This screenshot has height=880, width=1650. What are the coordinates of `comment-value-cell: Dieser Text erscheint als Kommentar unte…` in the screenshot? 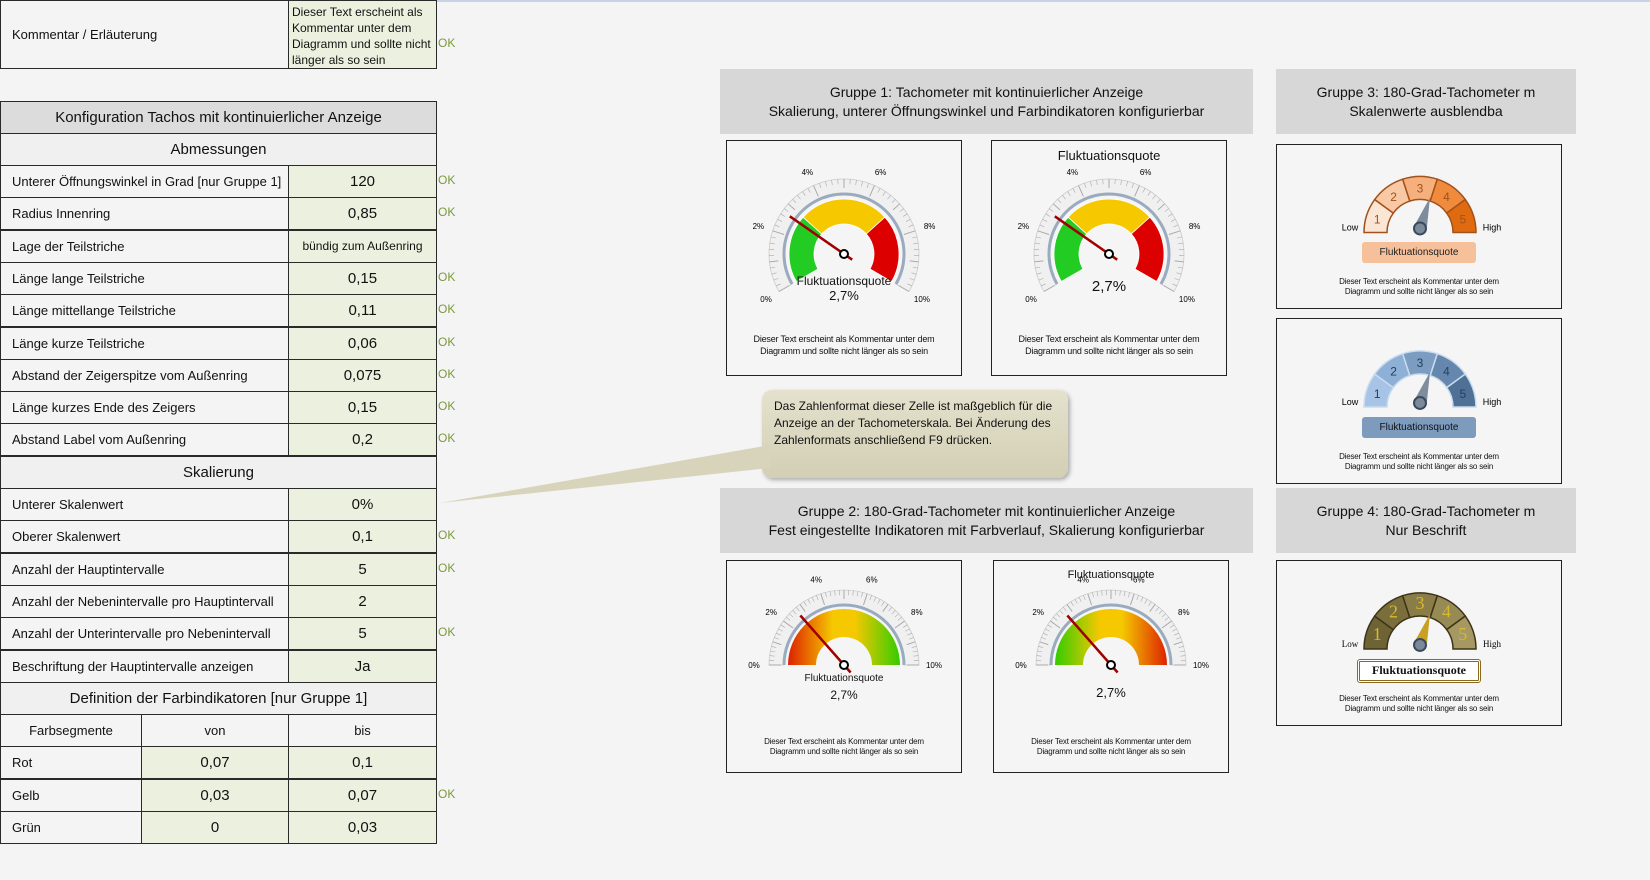 It's located at (362, 34).